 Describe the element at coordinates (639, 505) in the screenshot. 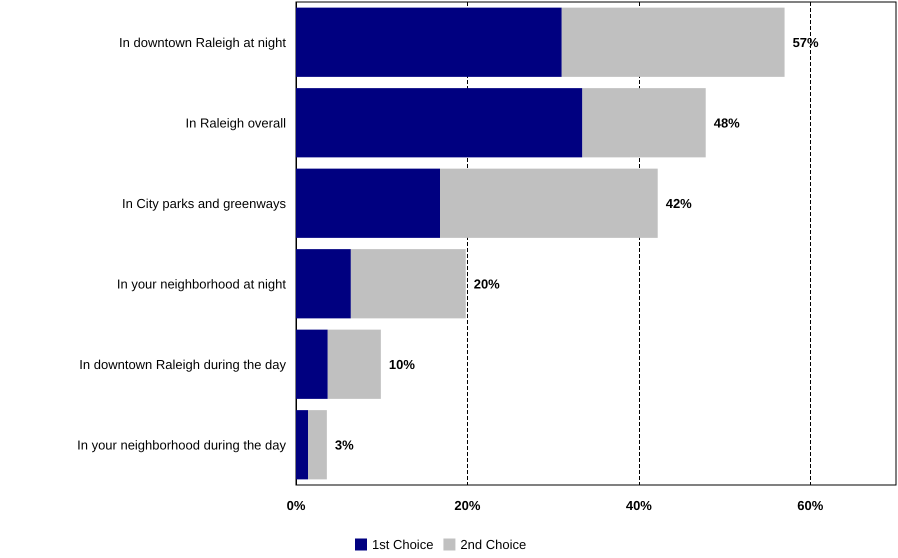

I see `x-tick-label: 40%` at that location.